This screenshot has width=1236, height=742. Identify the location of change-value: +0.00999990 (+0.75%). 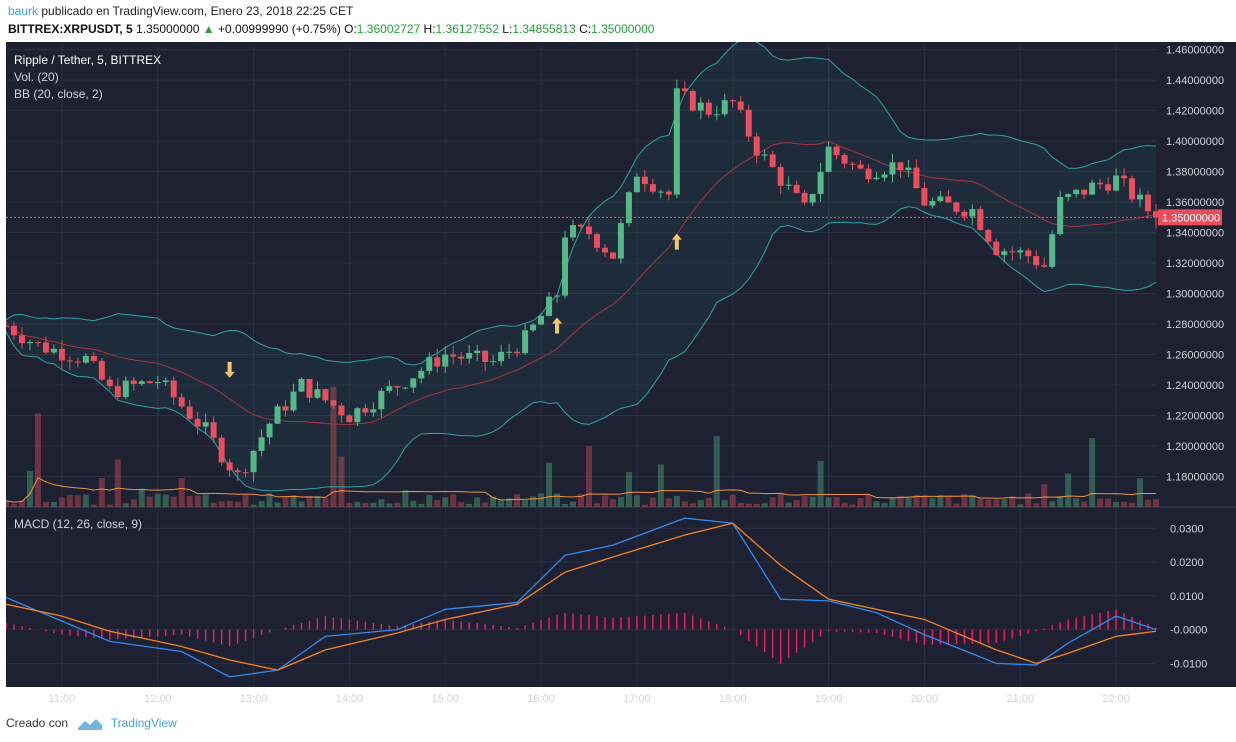
(279, 29).